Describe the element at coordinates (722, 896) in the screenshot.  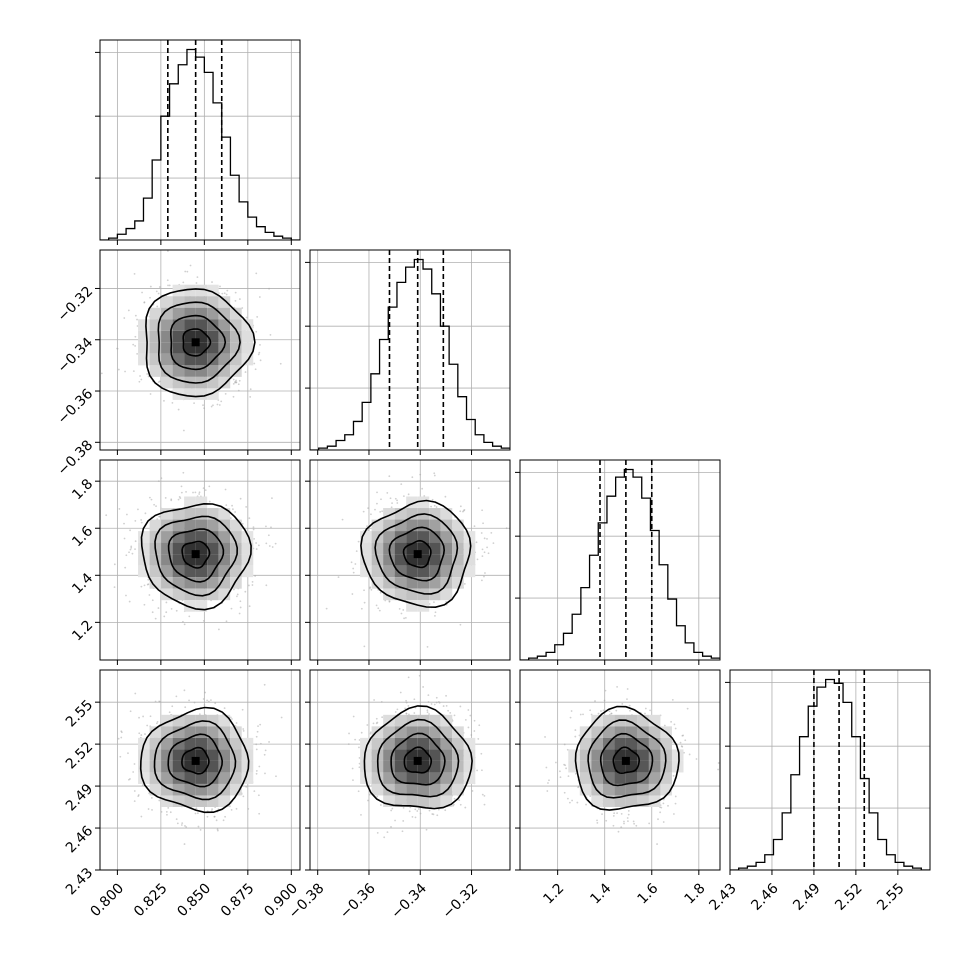
I see `xtick-label: 2.43` at that location.